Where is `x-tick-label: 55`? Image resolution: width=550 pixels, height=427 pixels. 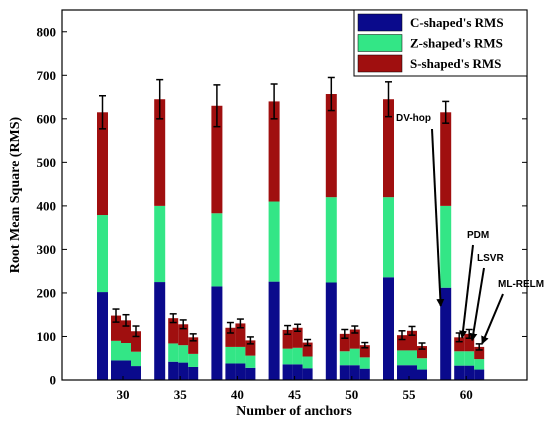 x-tick-label: 55 is located at coordinates (410, 394).